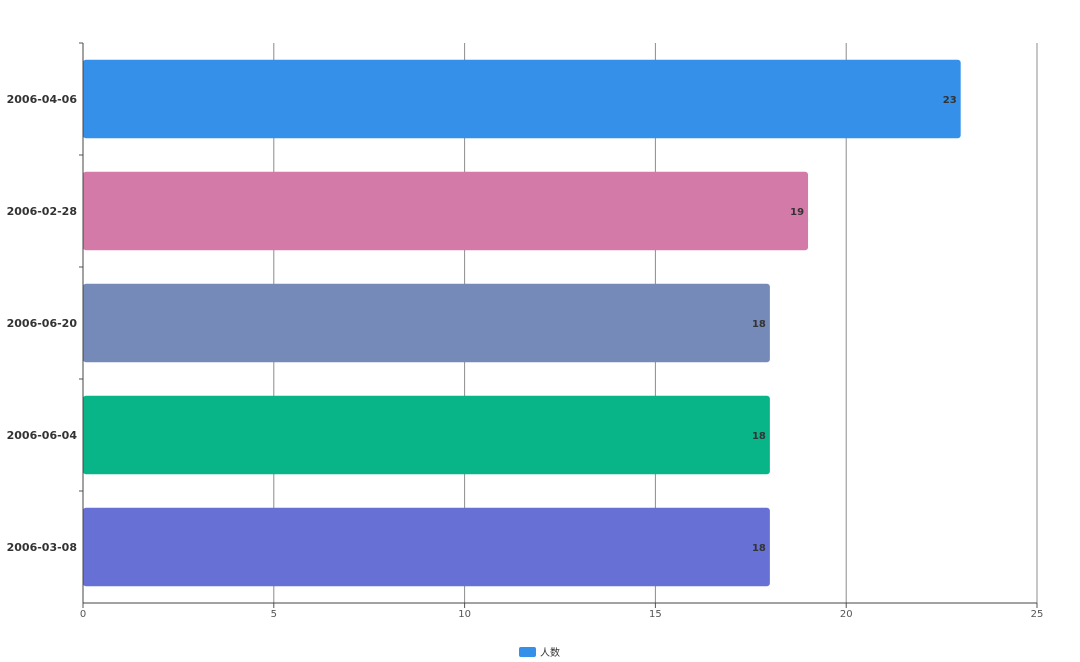 The image size is (1080, 662). Describe the element at coordinates (797, 212) in the screenshot. I see `data-label: 19` at that location.